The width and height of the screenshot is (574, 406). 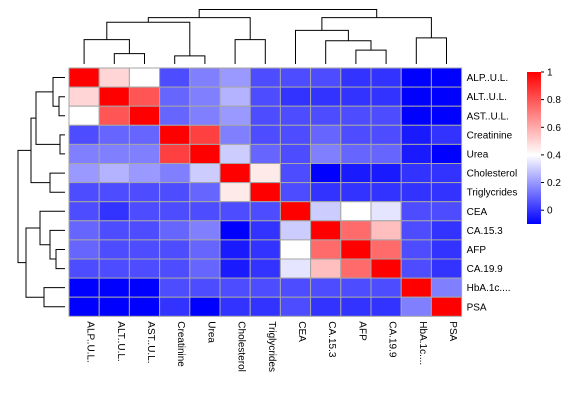 What do you see at coordinates (295, 230) in the screenshot?
I see `heatmap-cell-ca-15-3-cea` at bounding box center [295, 230].